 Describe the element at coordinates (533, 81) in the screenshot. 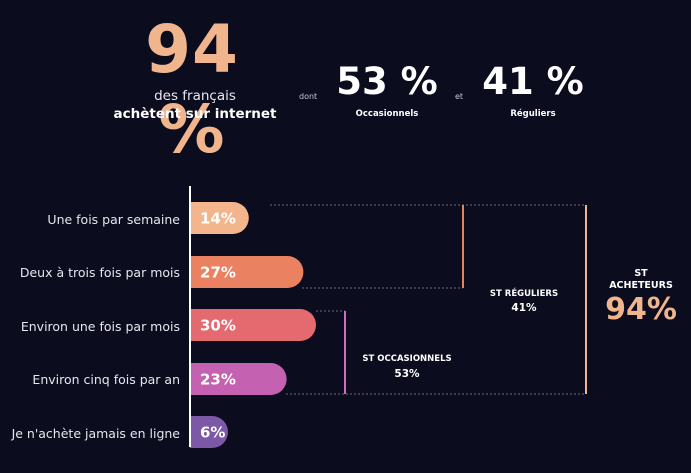

I see `regular-percent: 41 %` at that location.